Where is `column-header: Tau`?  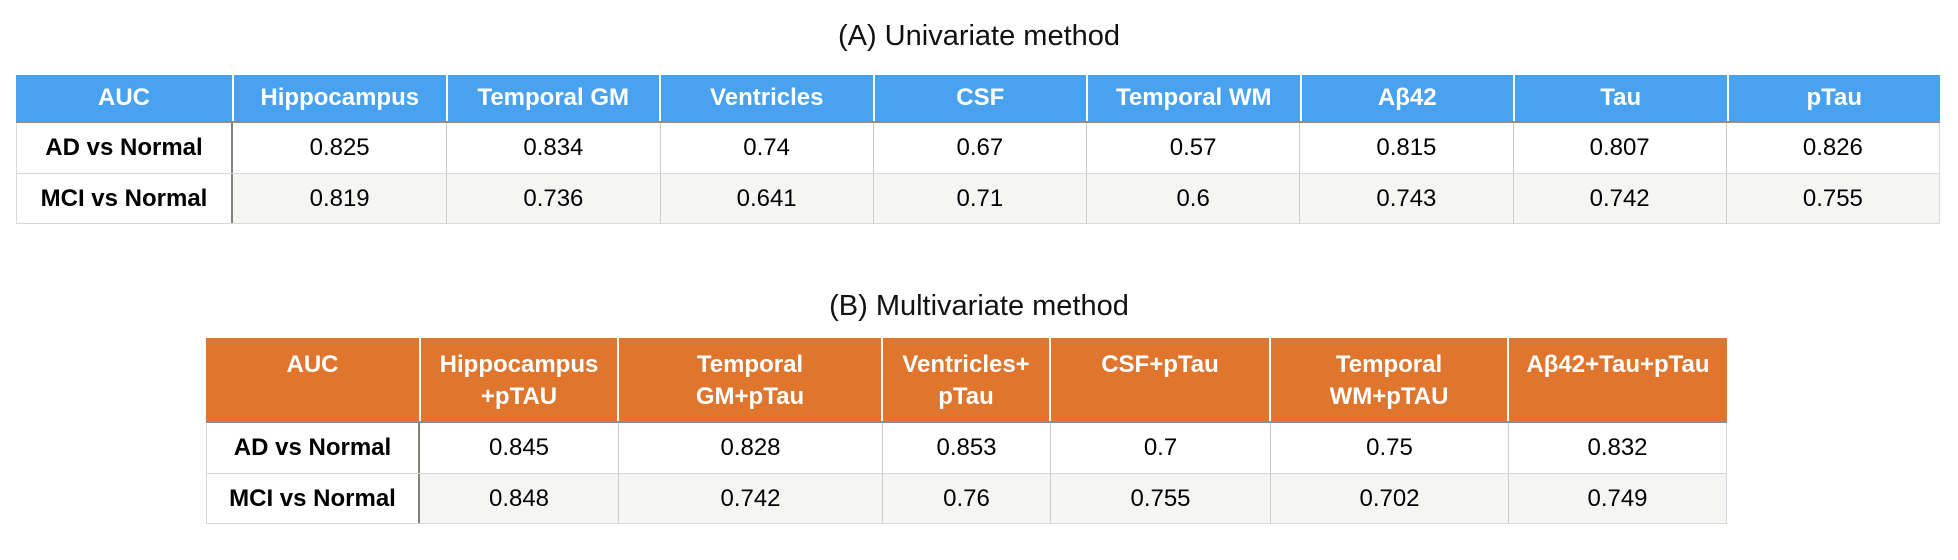 column-header: Tau is located at coordinates (1620, 98).